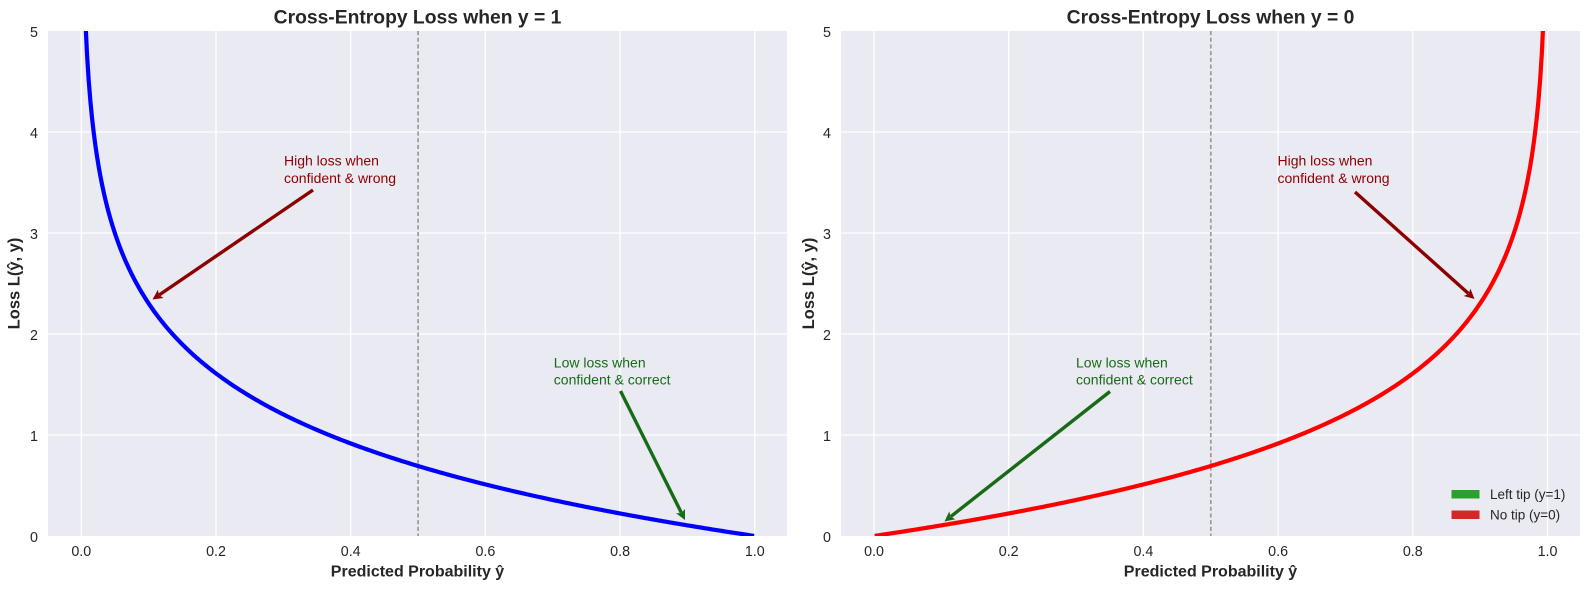  Describe the element at coordinates (1211, 18) in the screenshot. I see `svg-text: Cross-Entropy Loss when y = 0` at that location.